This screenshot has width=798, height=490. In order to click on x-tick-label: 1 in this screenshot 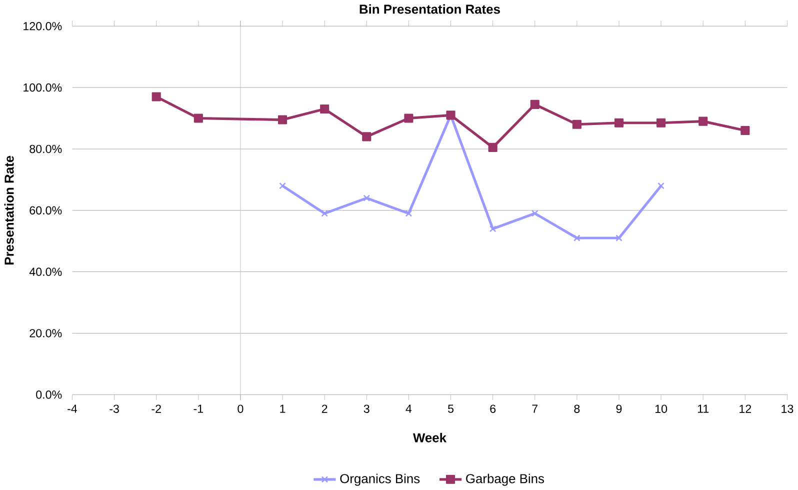, I will do `click(283, 408)`.